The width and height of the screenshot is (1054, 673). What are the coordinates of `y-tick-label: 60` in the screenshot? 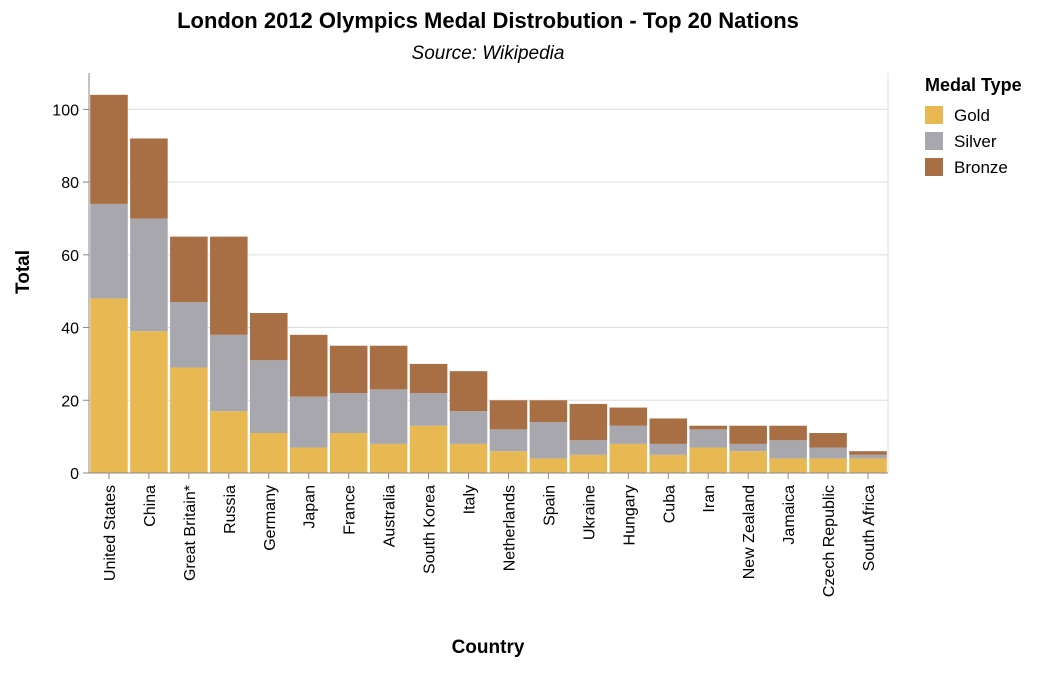 It's located at (70, 256).